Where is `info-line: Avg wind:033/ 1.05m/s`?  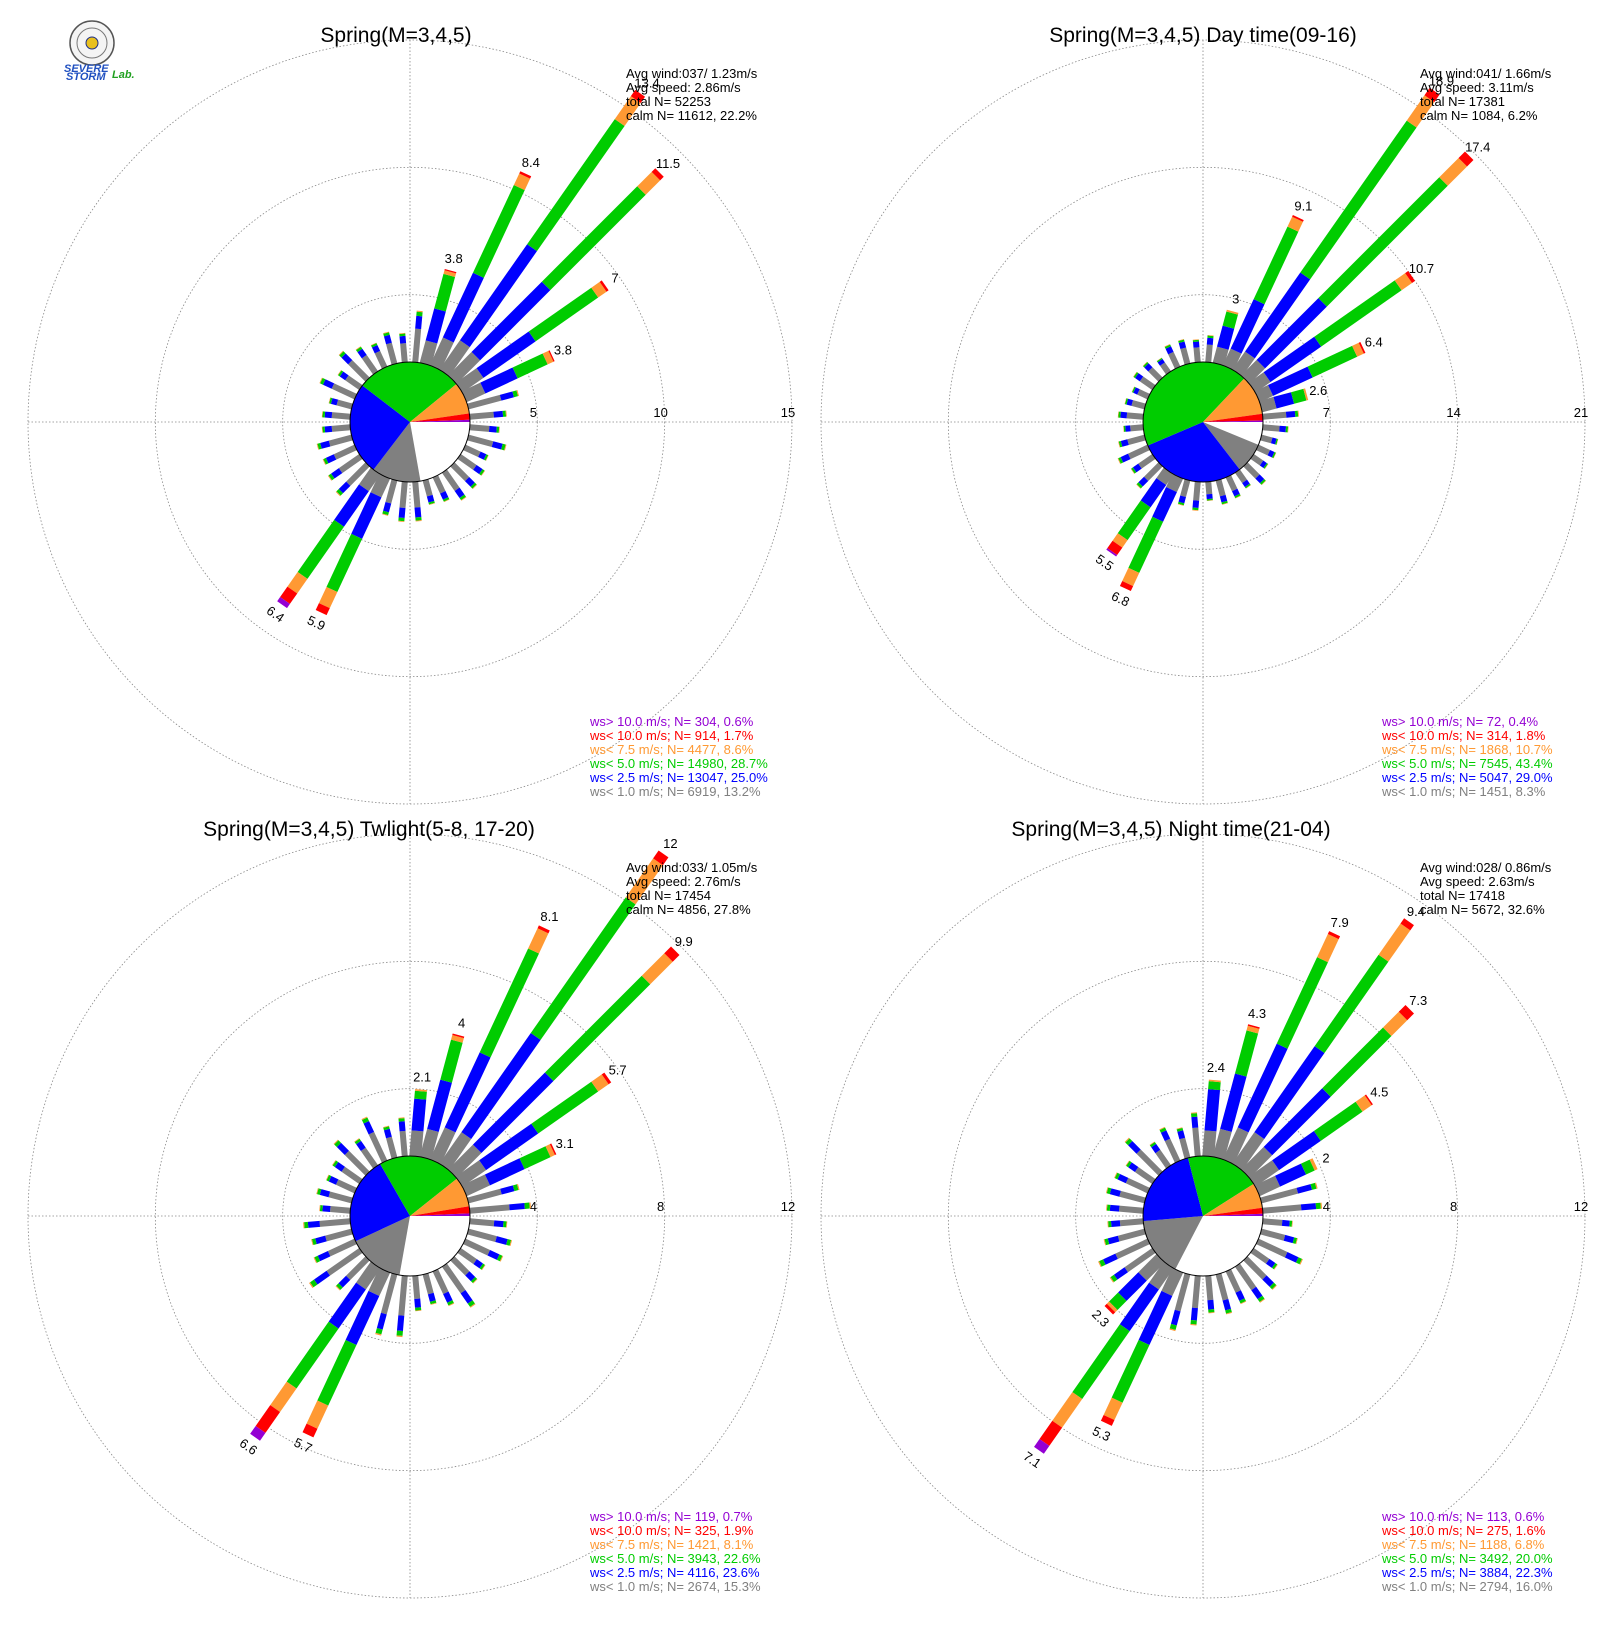 info-line: Avg wind:033/ 1.05m/s is located at coordinates (692, 867).